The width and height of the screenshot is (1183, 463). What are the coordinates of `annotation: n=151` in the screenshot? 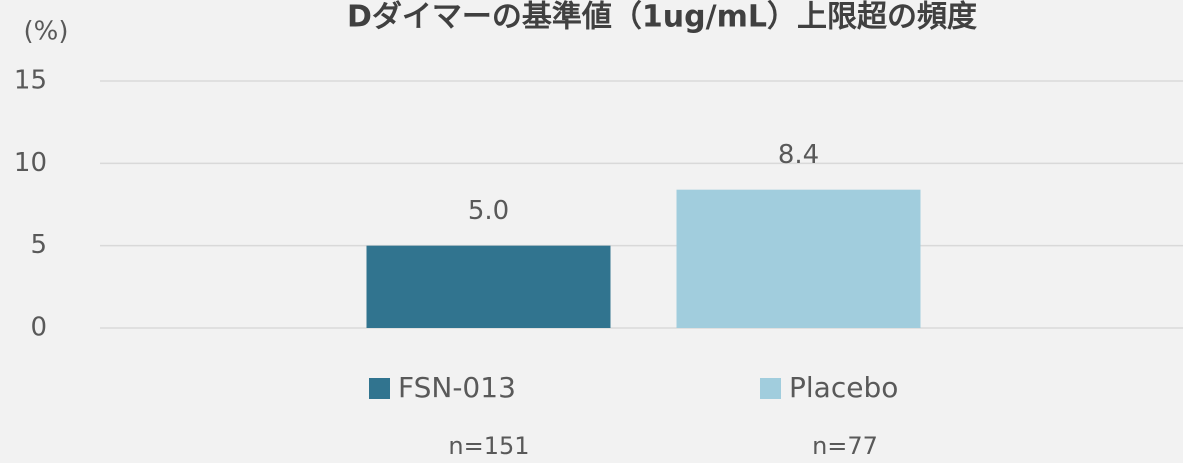 It's located at (488, 446).